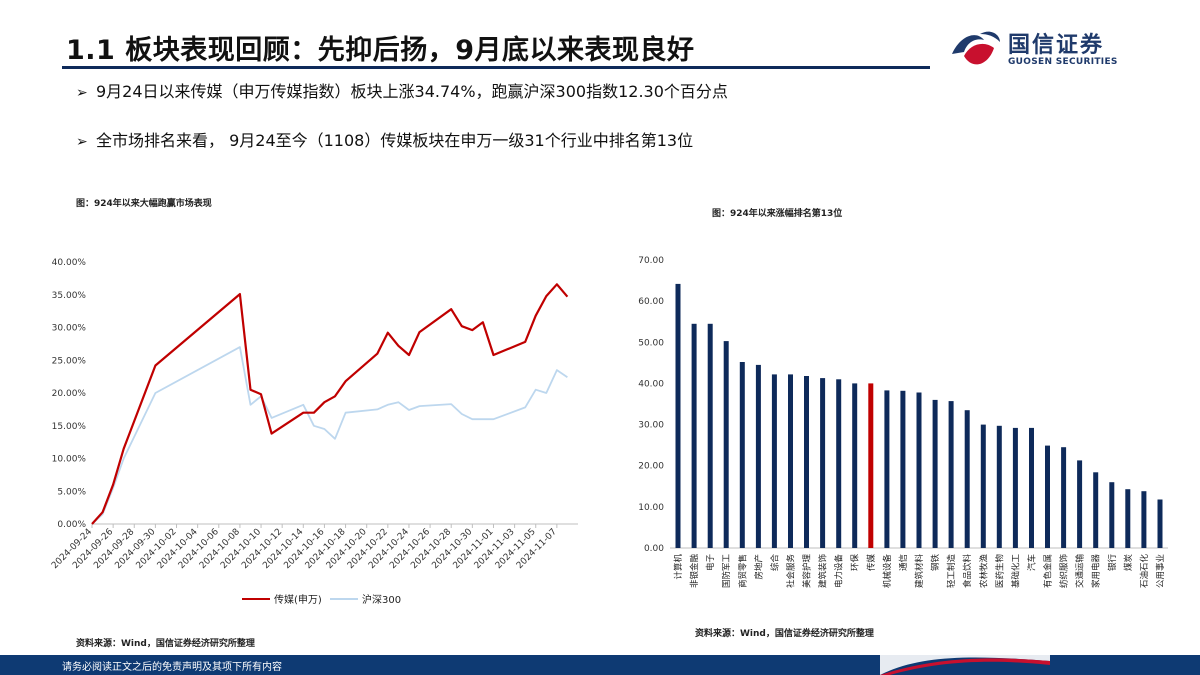 Image resolution: width=1200 pixels, height=675 pixels. I want to click on x-tick-label: 有色金属, so click(1048, 571).